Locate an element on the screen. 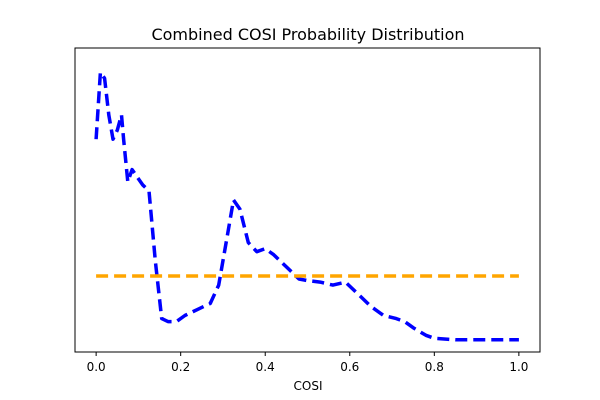  chart-title: Combined COSI Probability Distribution is located at coordinates (307, 34).